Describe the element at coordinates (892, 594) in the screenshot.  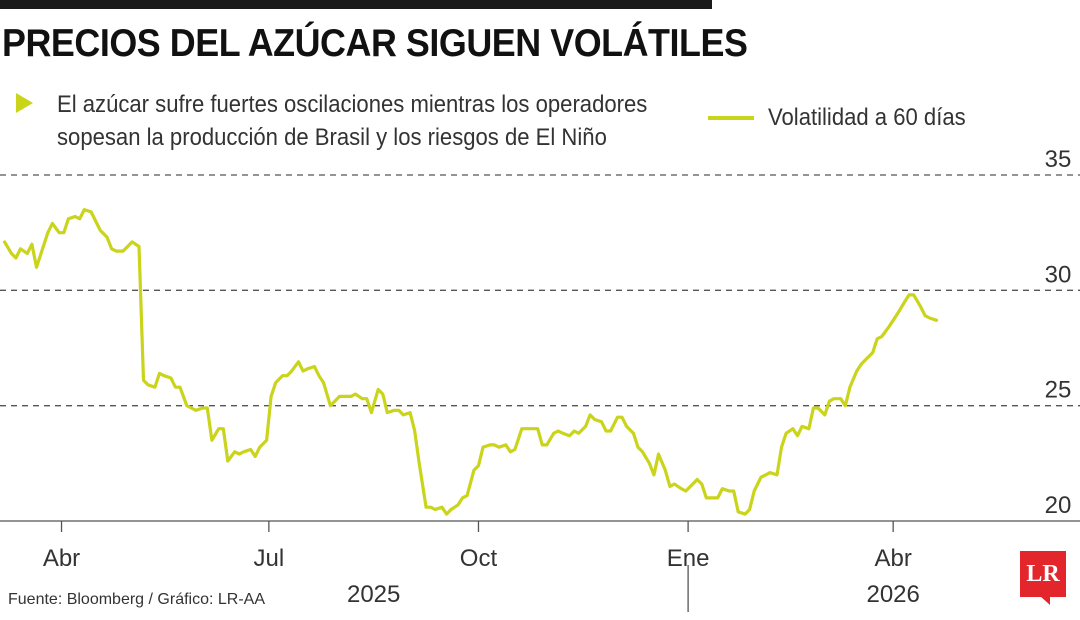
I see `year-label: 2026` at that location.